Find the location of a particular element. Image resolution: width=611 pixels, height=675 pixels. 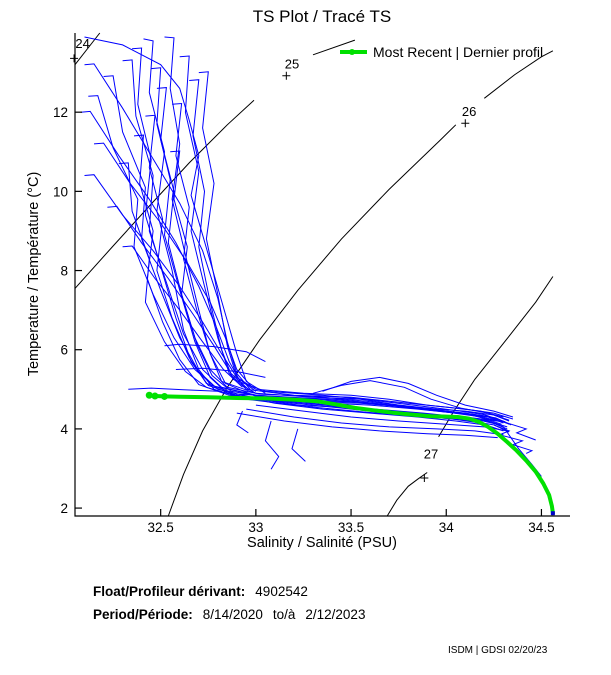

float-id-line: Float/Profileur dérivant: 4902542 is located at coordinates (193, 591).